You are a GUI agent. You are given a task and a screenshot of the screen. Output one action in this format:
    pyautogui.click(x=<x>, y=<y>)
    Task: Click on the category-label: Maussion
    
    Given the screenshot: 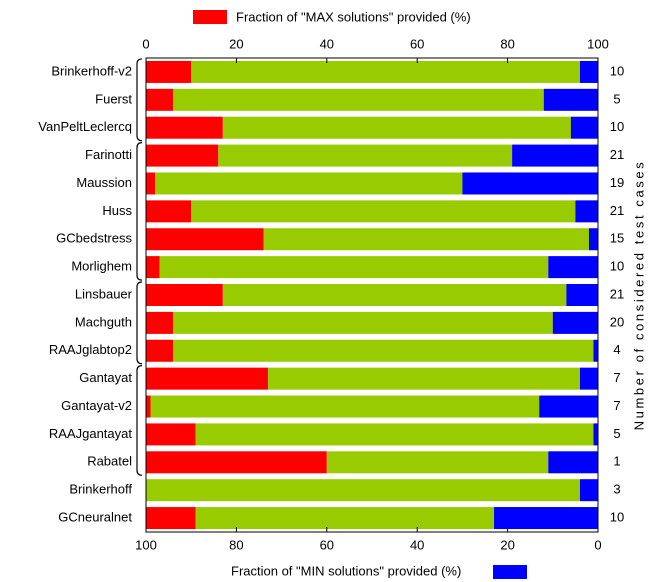 What is the action you would take?
    pyautogui.click(x=104, y=182)
    